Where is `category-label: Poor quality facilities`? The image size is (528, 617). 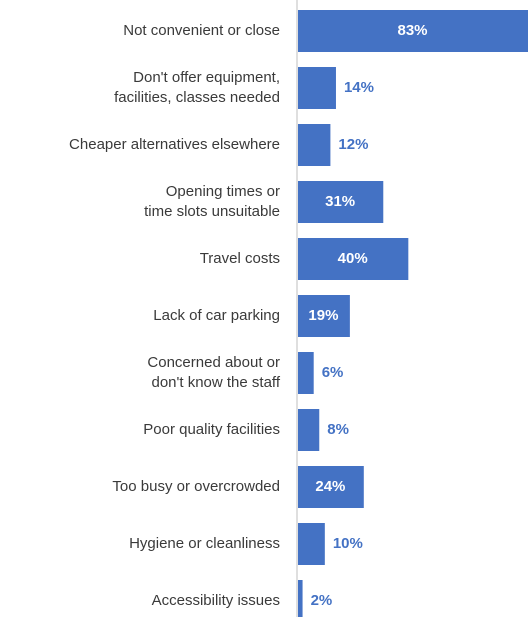
category-label: Poor quality facilities is located at coordinates (211, 429).